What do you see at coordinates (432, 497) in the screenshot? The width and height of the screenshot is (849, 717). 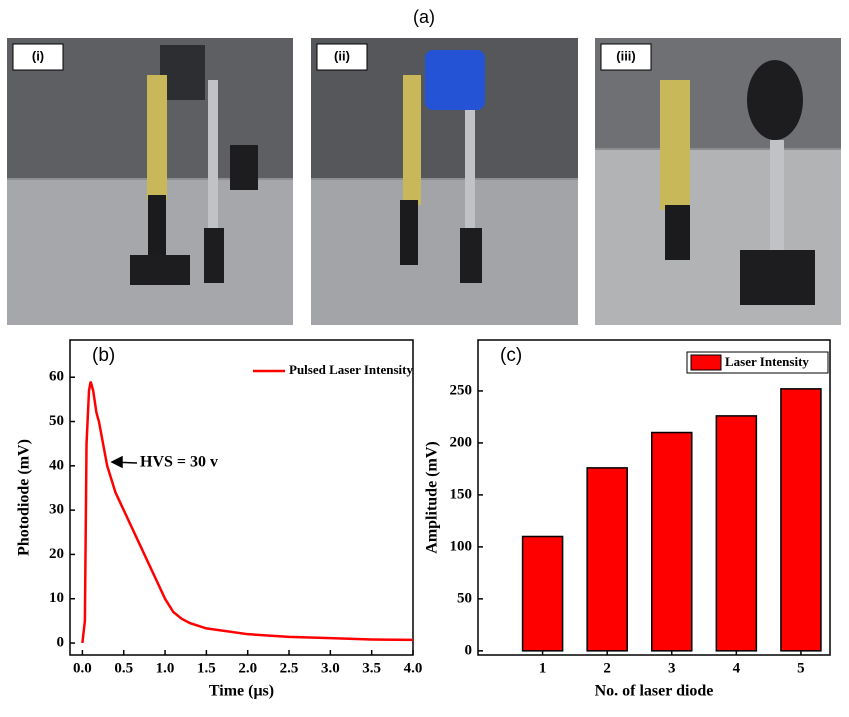 I see `y-axis-label: Amplitude (mV)` at bounding box center [432, 497].